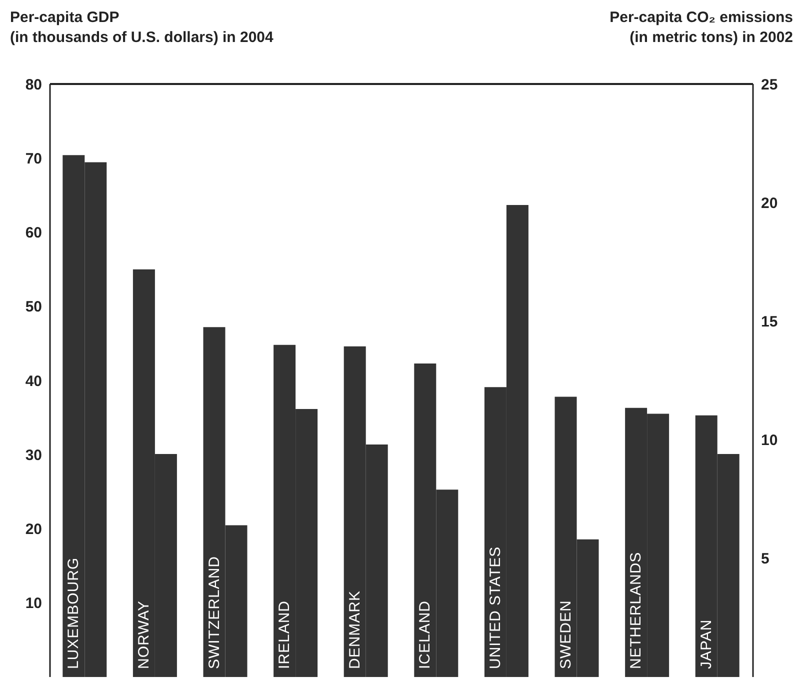 The height and width of the screenshot is (689, 801). I want to click on x-tick-label: IRELAND, so click(285, 634).